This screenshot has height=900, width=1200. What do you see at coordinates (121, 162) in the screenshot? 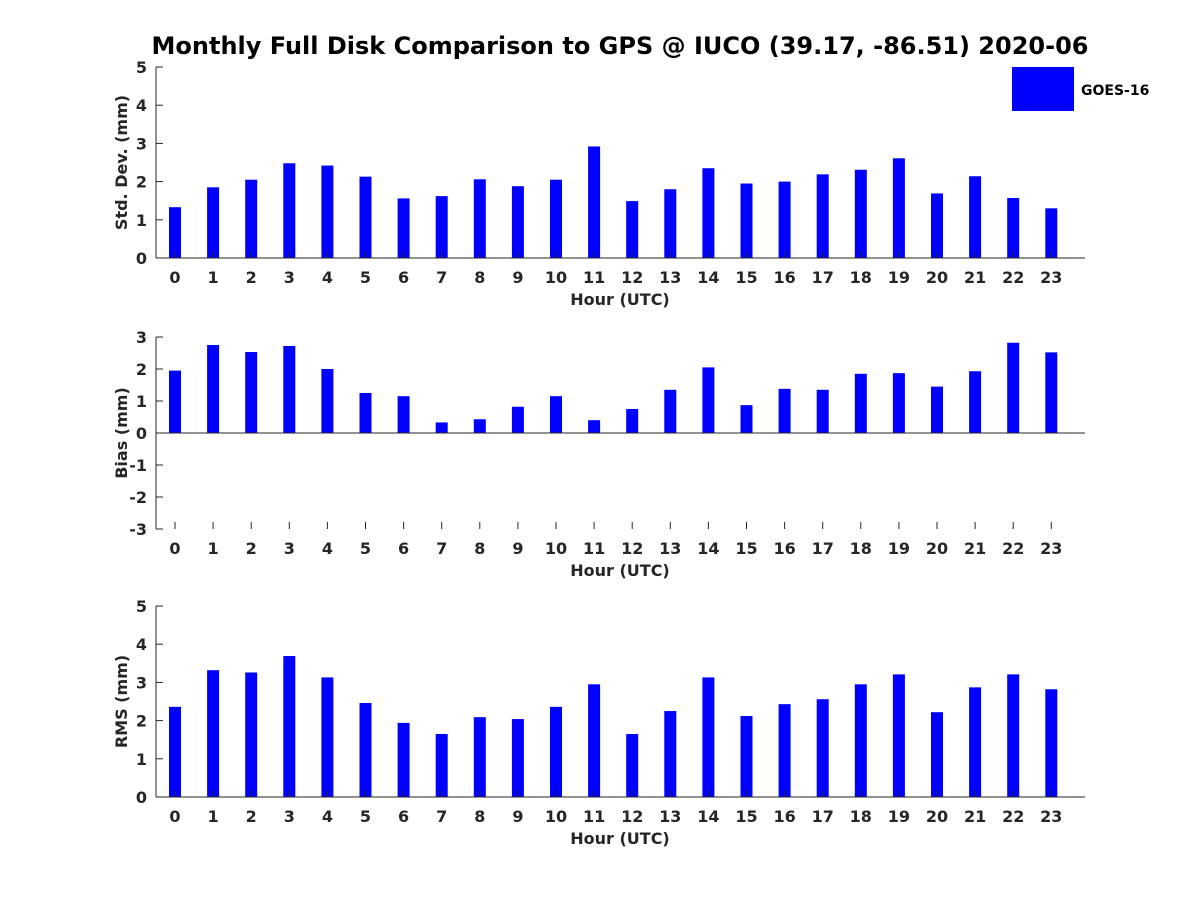
I see `y-axis-label: Std. Dev. (mm)` at bounding box center [121, 162].